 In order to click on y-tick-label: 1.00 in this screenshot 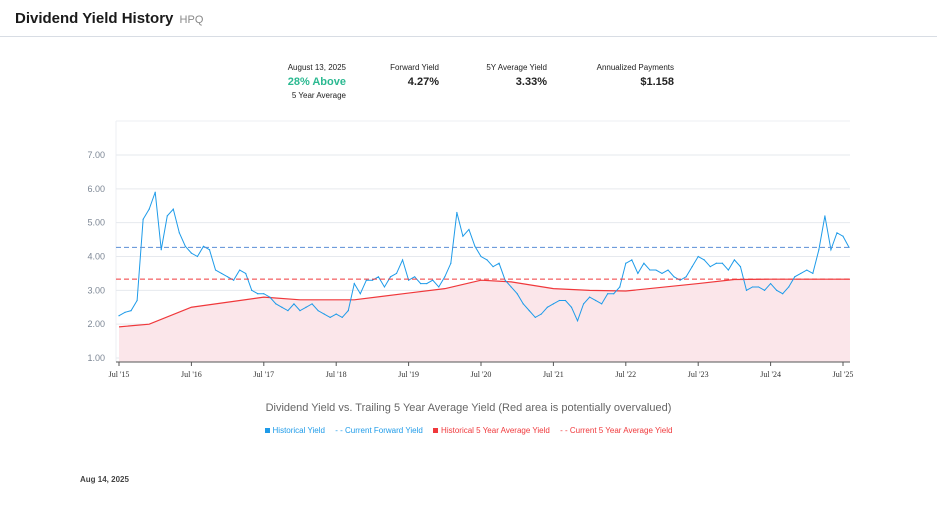, I will do `click(96, 358)`.